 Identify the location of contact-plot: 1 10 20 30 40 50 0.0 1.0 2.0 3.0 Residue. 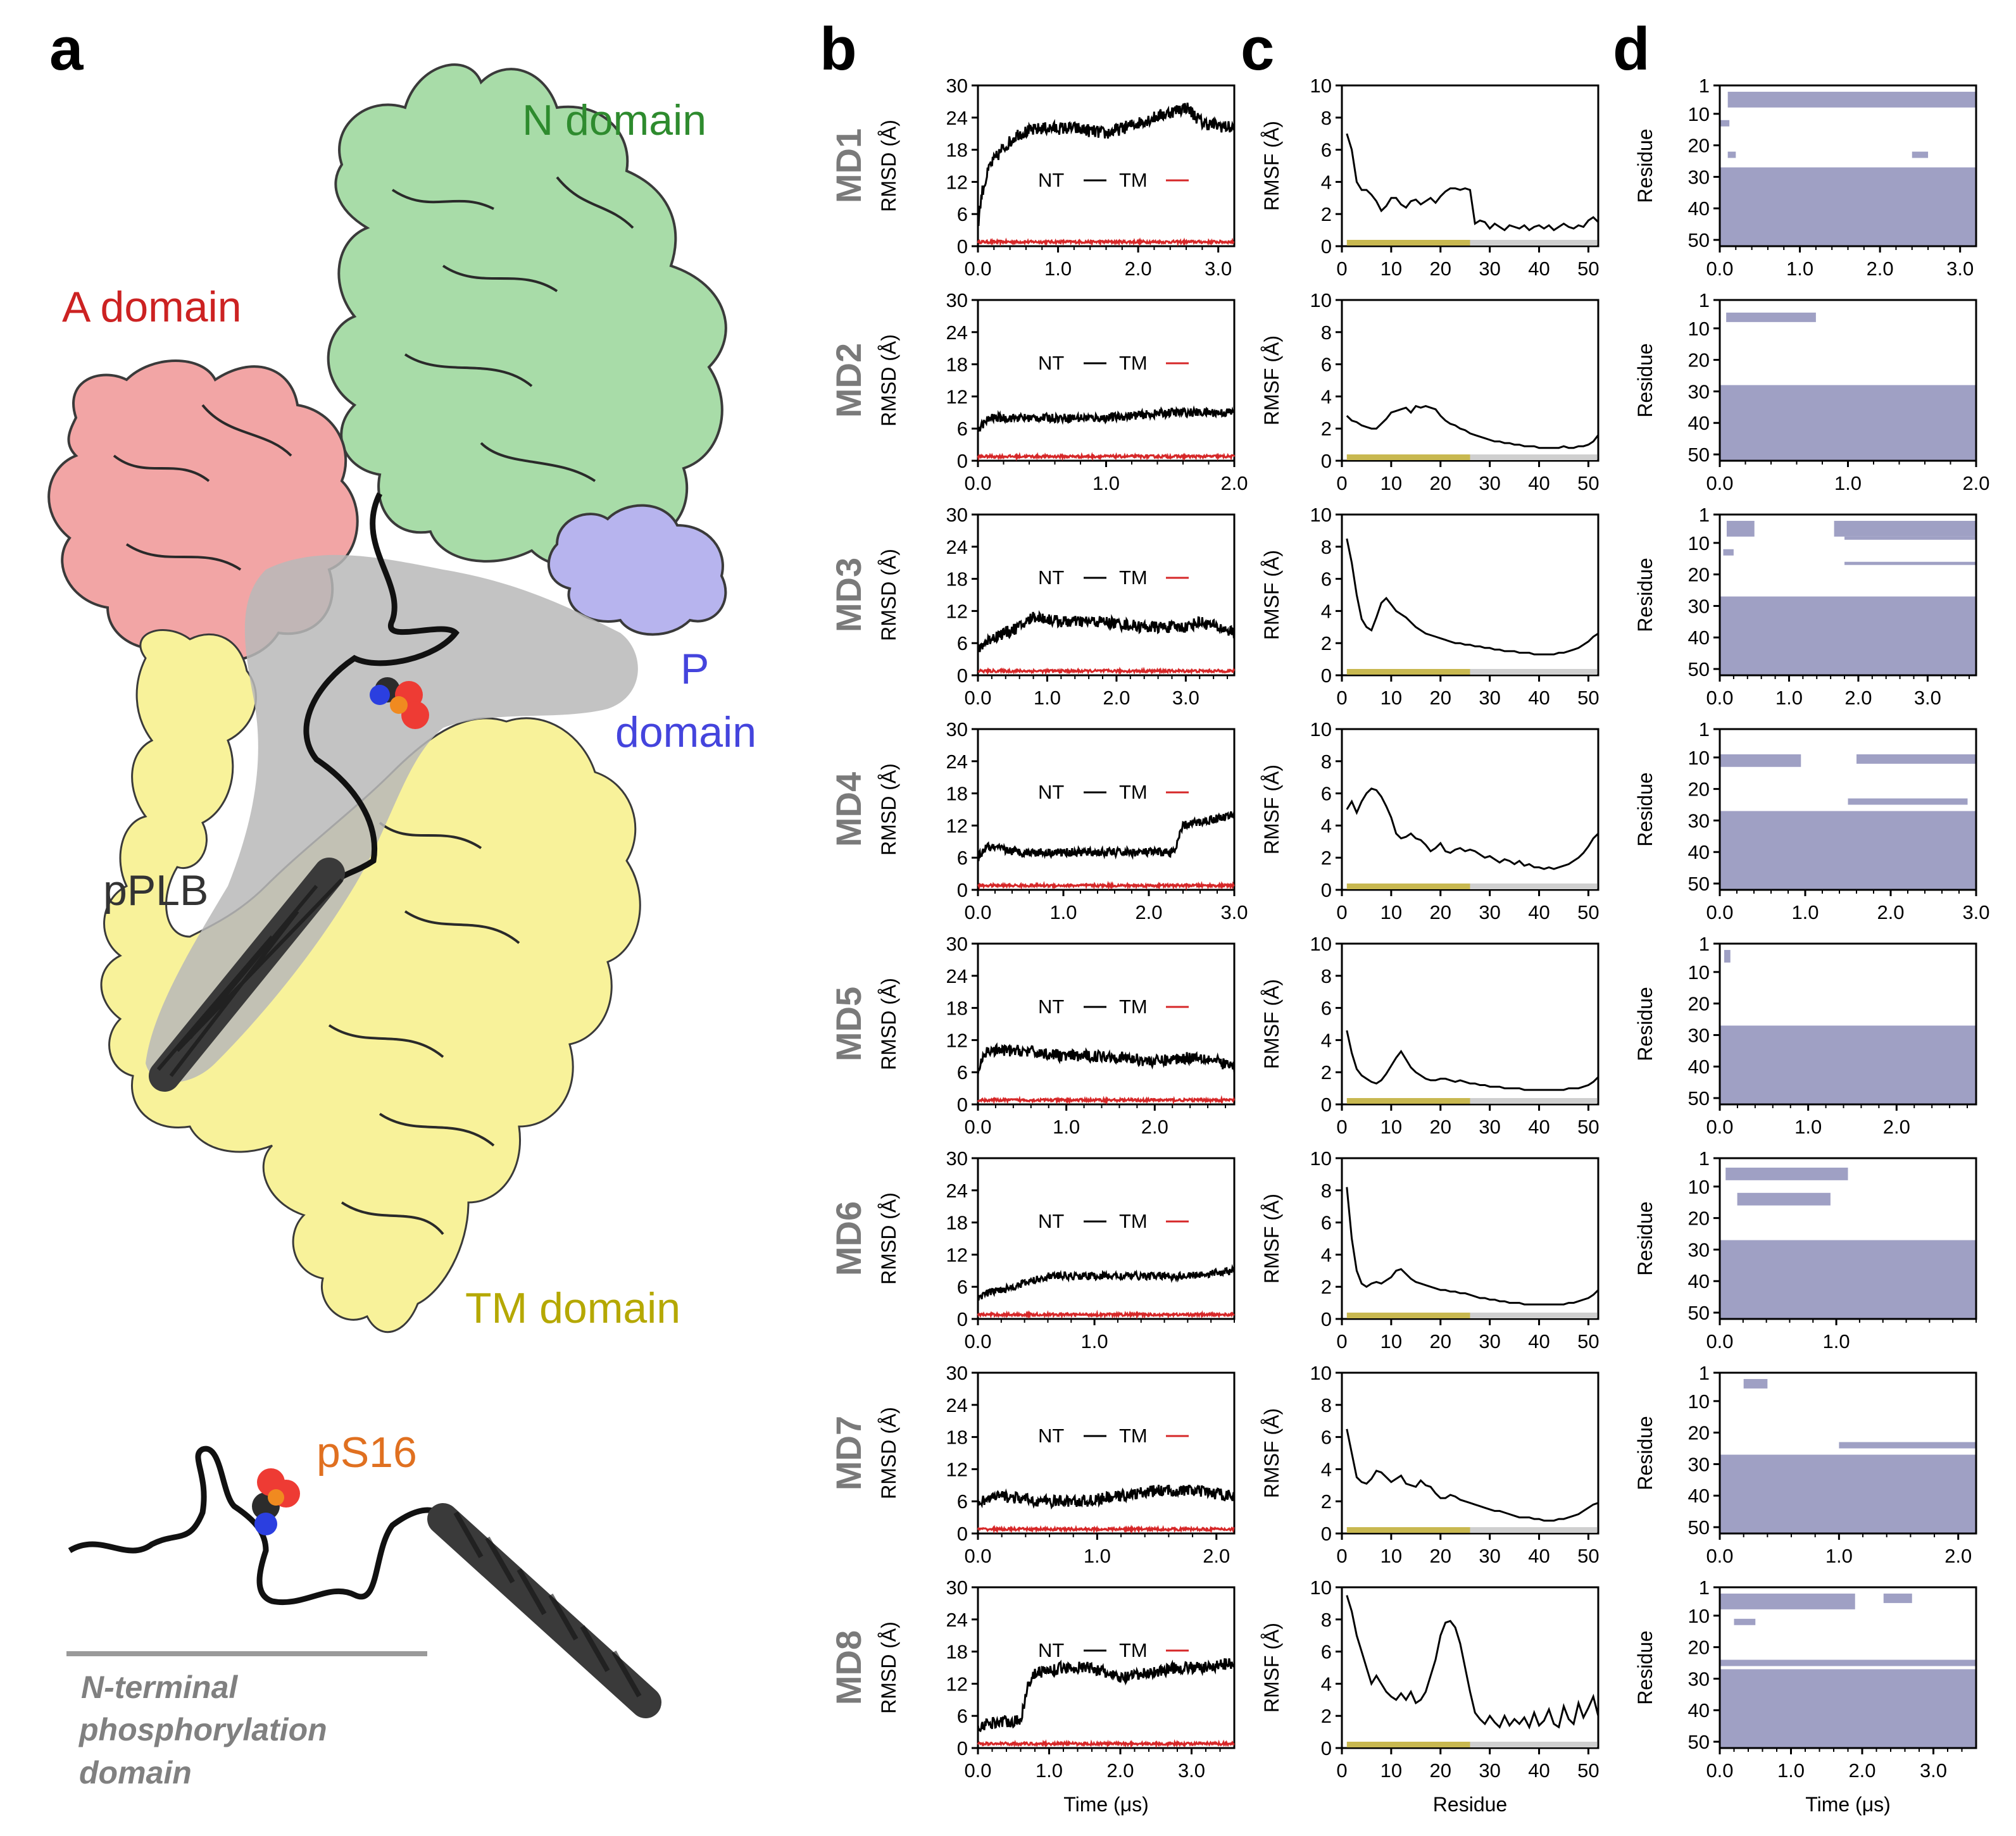
(1805, 1679).